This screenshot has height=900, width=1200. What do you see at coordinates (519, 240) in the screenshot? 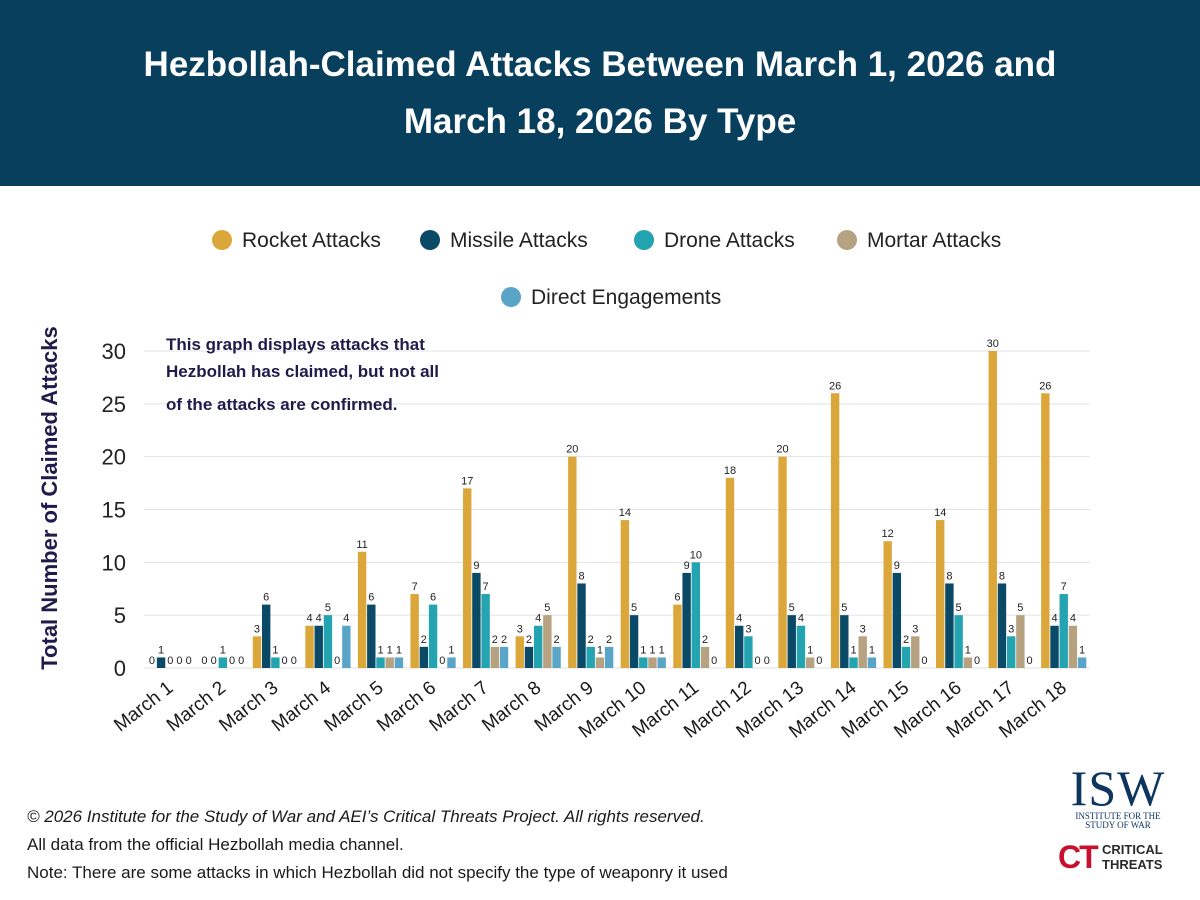
I see `legend-label-missile-attacks: Missile Attacks` at bounding box center [519, 240].